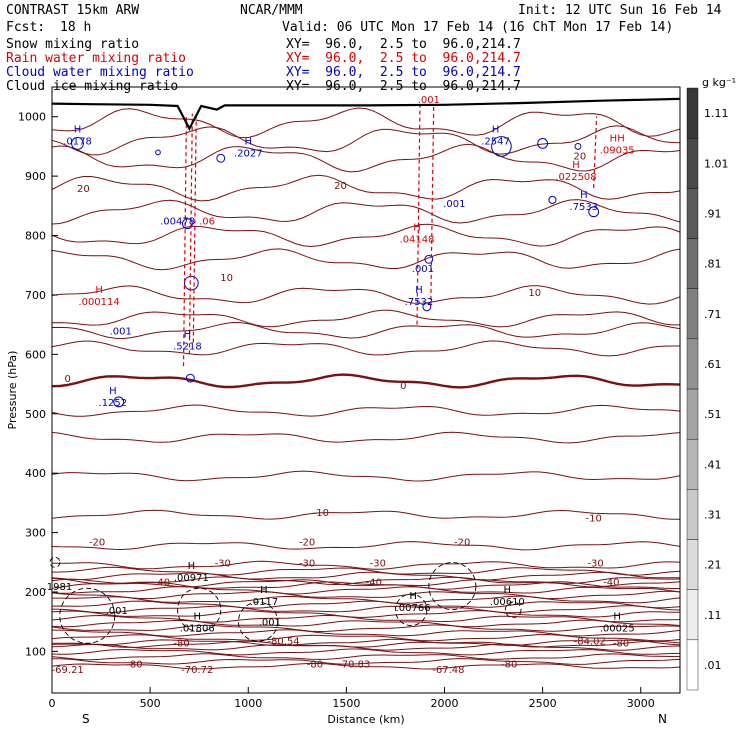 The height and width of the screenshot is (740, 740). What do you see at coordinates (713, 464) in the screenshot?
I see `colorbar-tick-label: .41` at bounding box center [713, 464].